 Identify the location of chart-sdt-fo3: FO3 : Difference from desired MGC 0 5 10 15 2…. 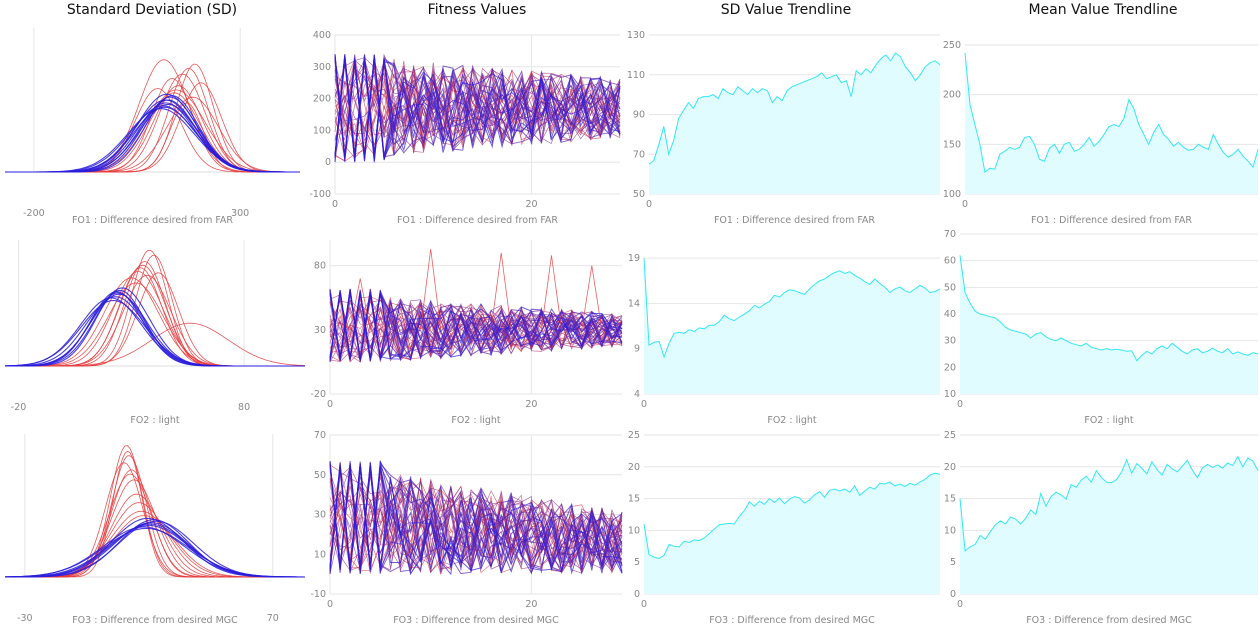
(784, 528).